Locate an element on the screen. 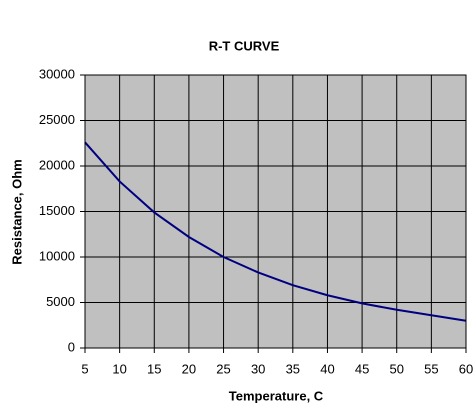  x-tick-label: 10 is located at coordinates (119, 368).